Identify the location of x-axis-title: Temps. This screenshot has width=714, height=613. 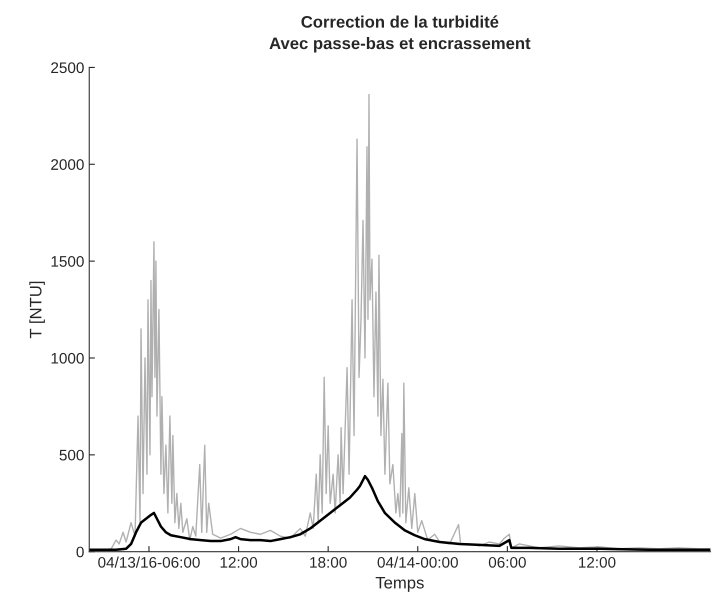
(400, 584).